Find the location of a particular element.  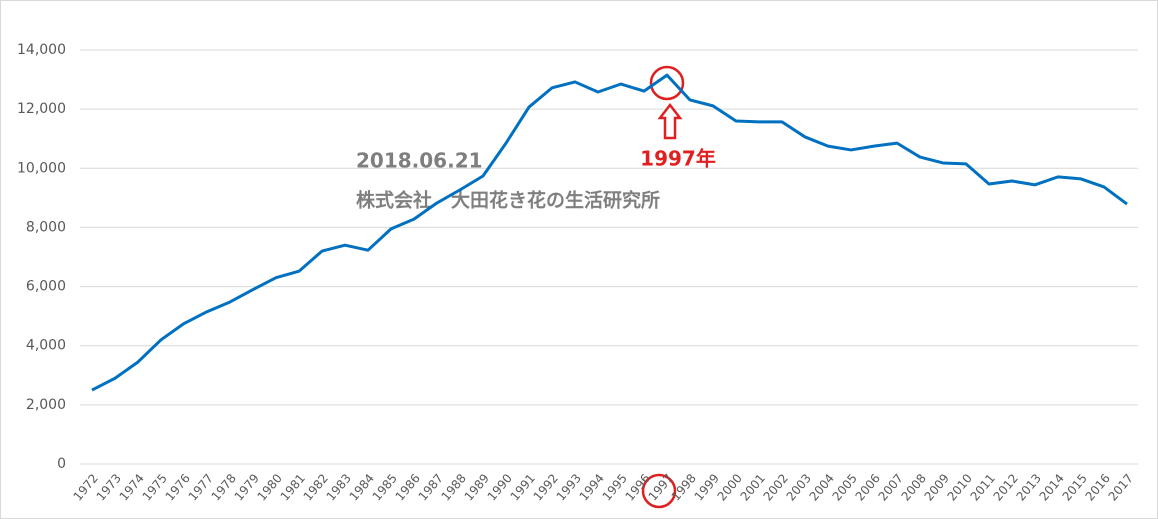

annotation-year: 1997年 is located at coordinates (678, 159).